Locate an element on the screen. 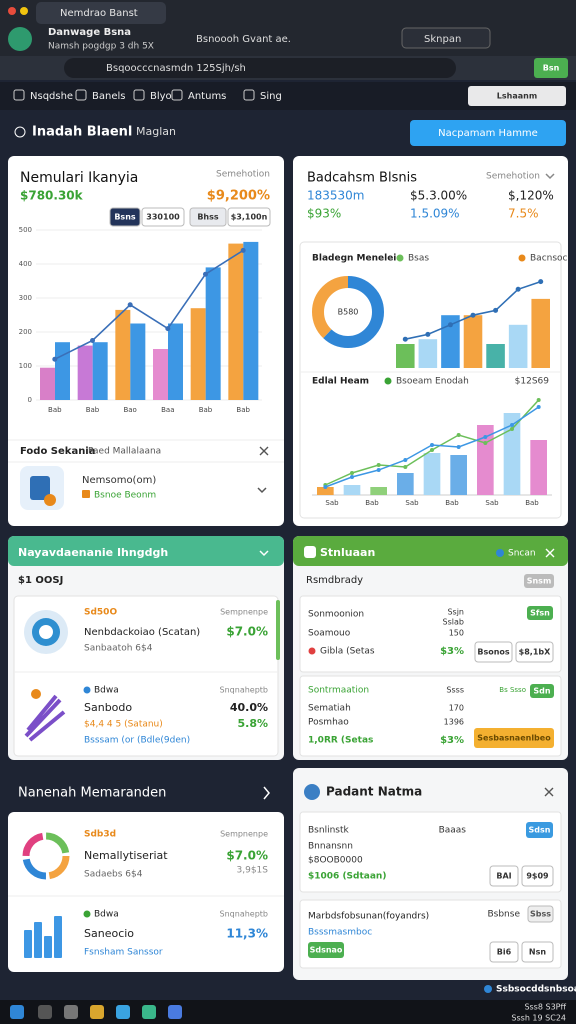 This screenshot has width=576, height=1024. button-label: Nacpamam Hamme is located at coordinates (488, 133).